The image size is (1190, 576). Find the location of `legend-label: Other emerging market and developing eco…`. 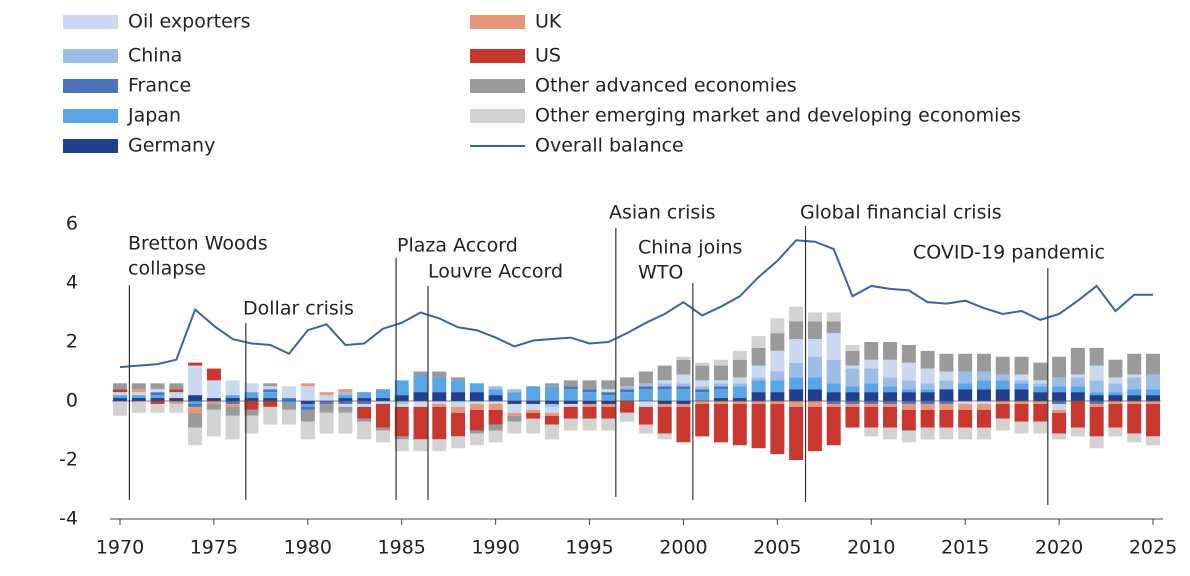

legend-label: Other emerging market and developing eco… is located at coordinates (778, 116).